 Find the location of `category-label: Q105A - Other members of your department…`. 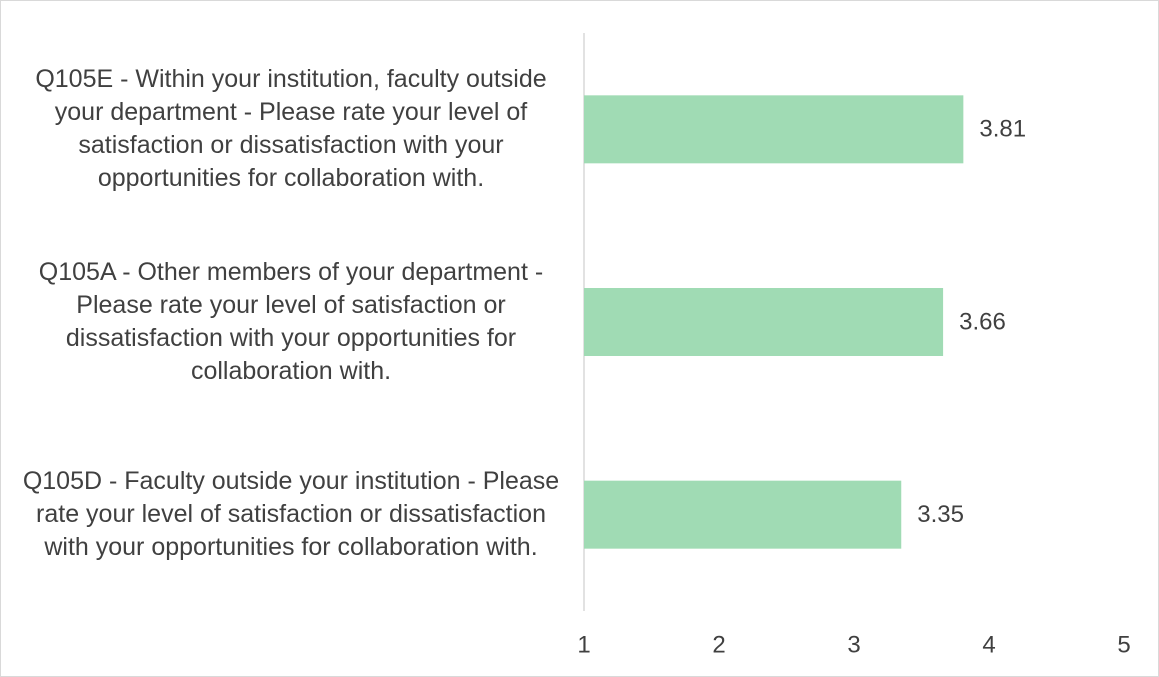

category-label: Q105A - Other members of your department… is located at coordinates (291, 321).